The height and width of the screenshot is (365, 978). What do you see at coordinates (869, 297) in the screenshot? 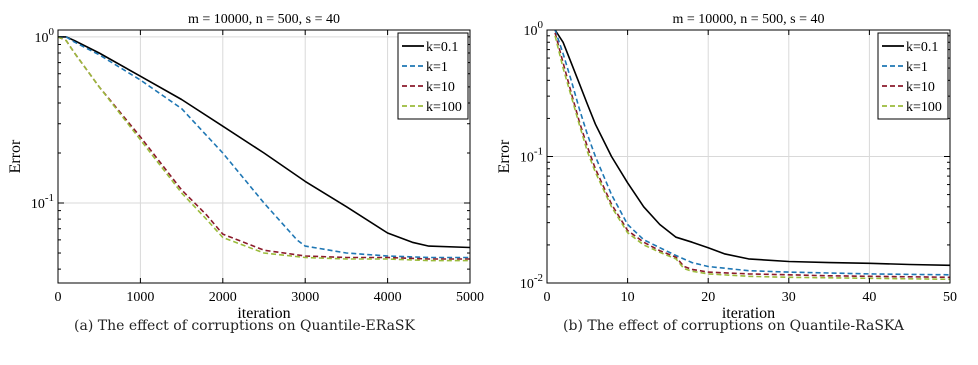
I see `x-tick-label: 40` at bounding box center [869, 297].